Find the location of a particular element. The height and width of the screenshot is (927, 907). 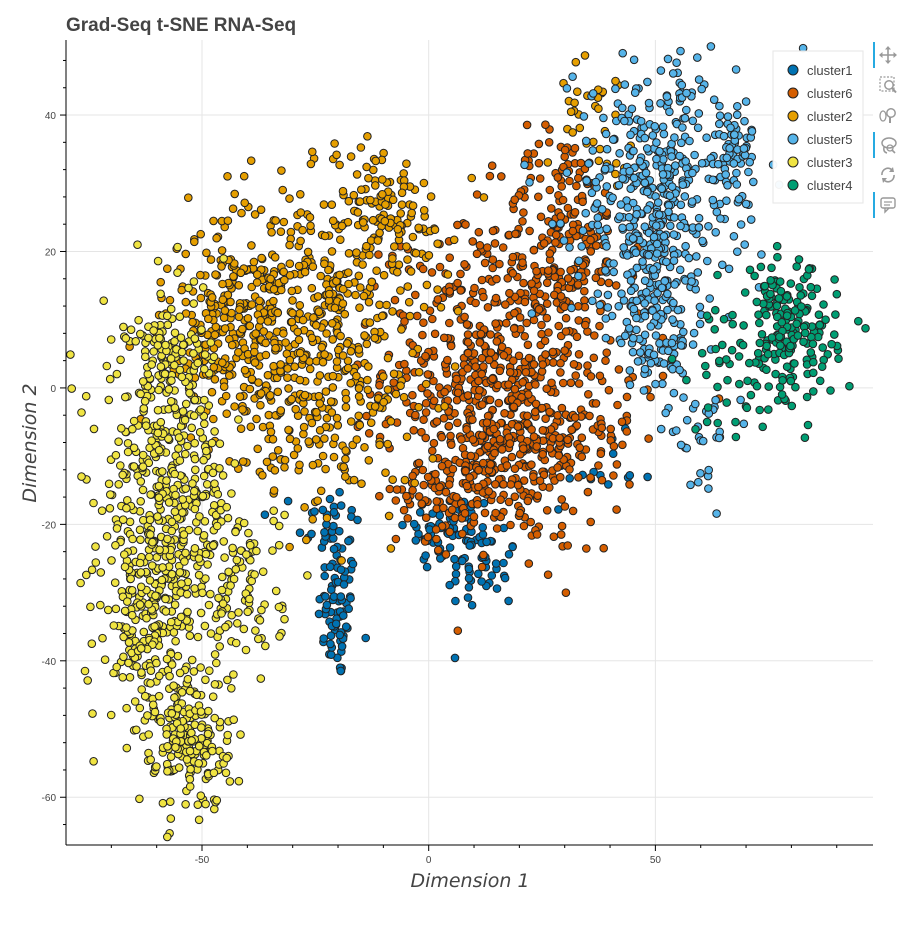

pan-tool is located at coordinates (888, 55).